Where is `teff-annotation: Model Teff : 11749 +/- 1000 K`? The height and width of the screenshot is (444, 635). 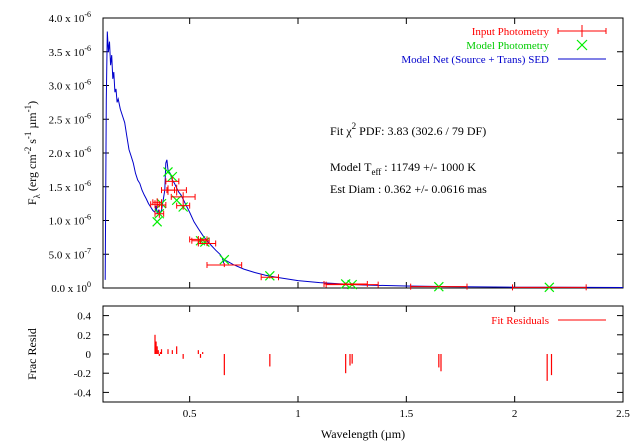
teff-annotation: Model Teff : 11749 +/- 1000 K is located at coordinates (403, 168).